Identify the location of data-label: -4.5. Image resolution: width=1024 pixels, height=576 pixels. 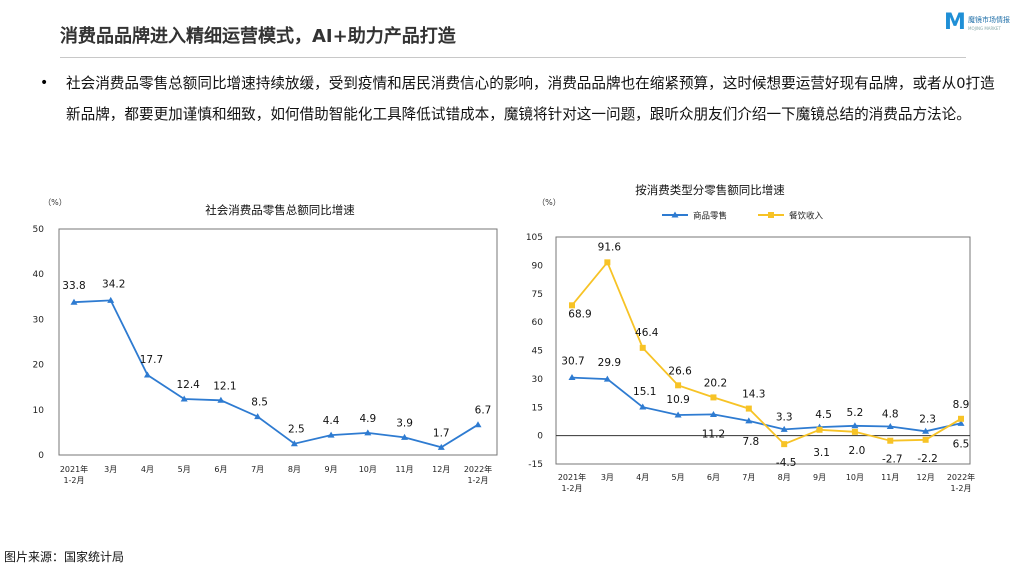
(786, 463).